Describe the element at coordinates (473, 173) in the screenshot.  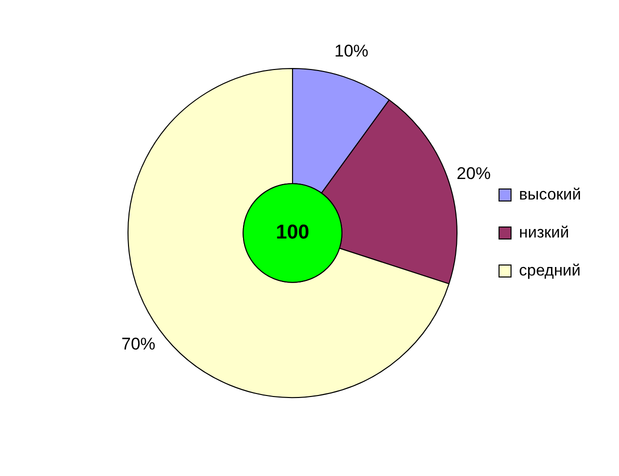
I see `data-label: 20%` at that location.